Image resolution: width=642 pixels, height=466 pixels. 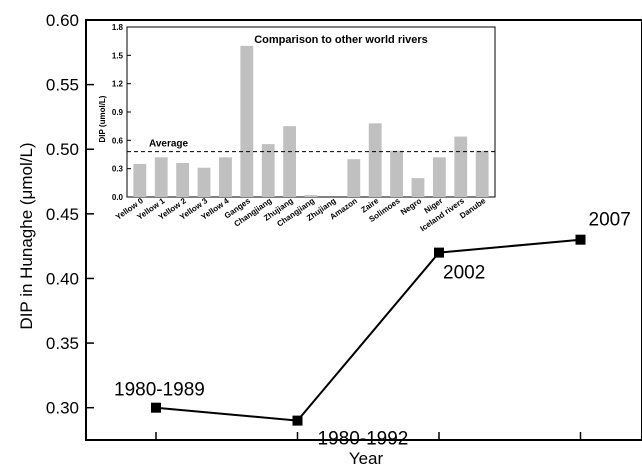 What do you see at coordinates (118, 197) in the screenshot?
I see `inset-y-tick-label: 0.0` at bounding box center [118, 197].